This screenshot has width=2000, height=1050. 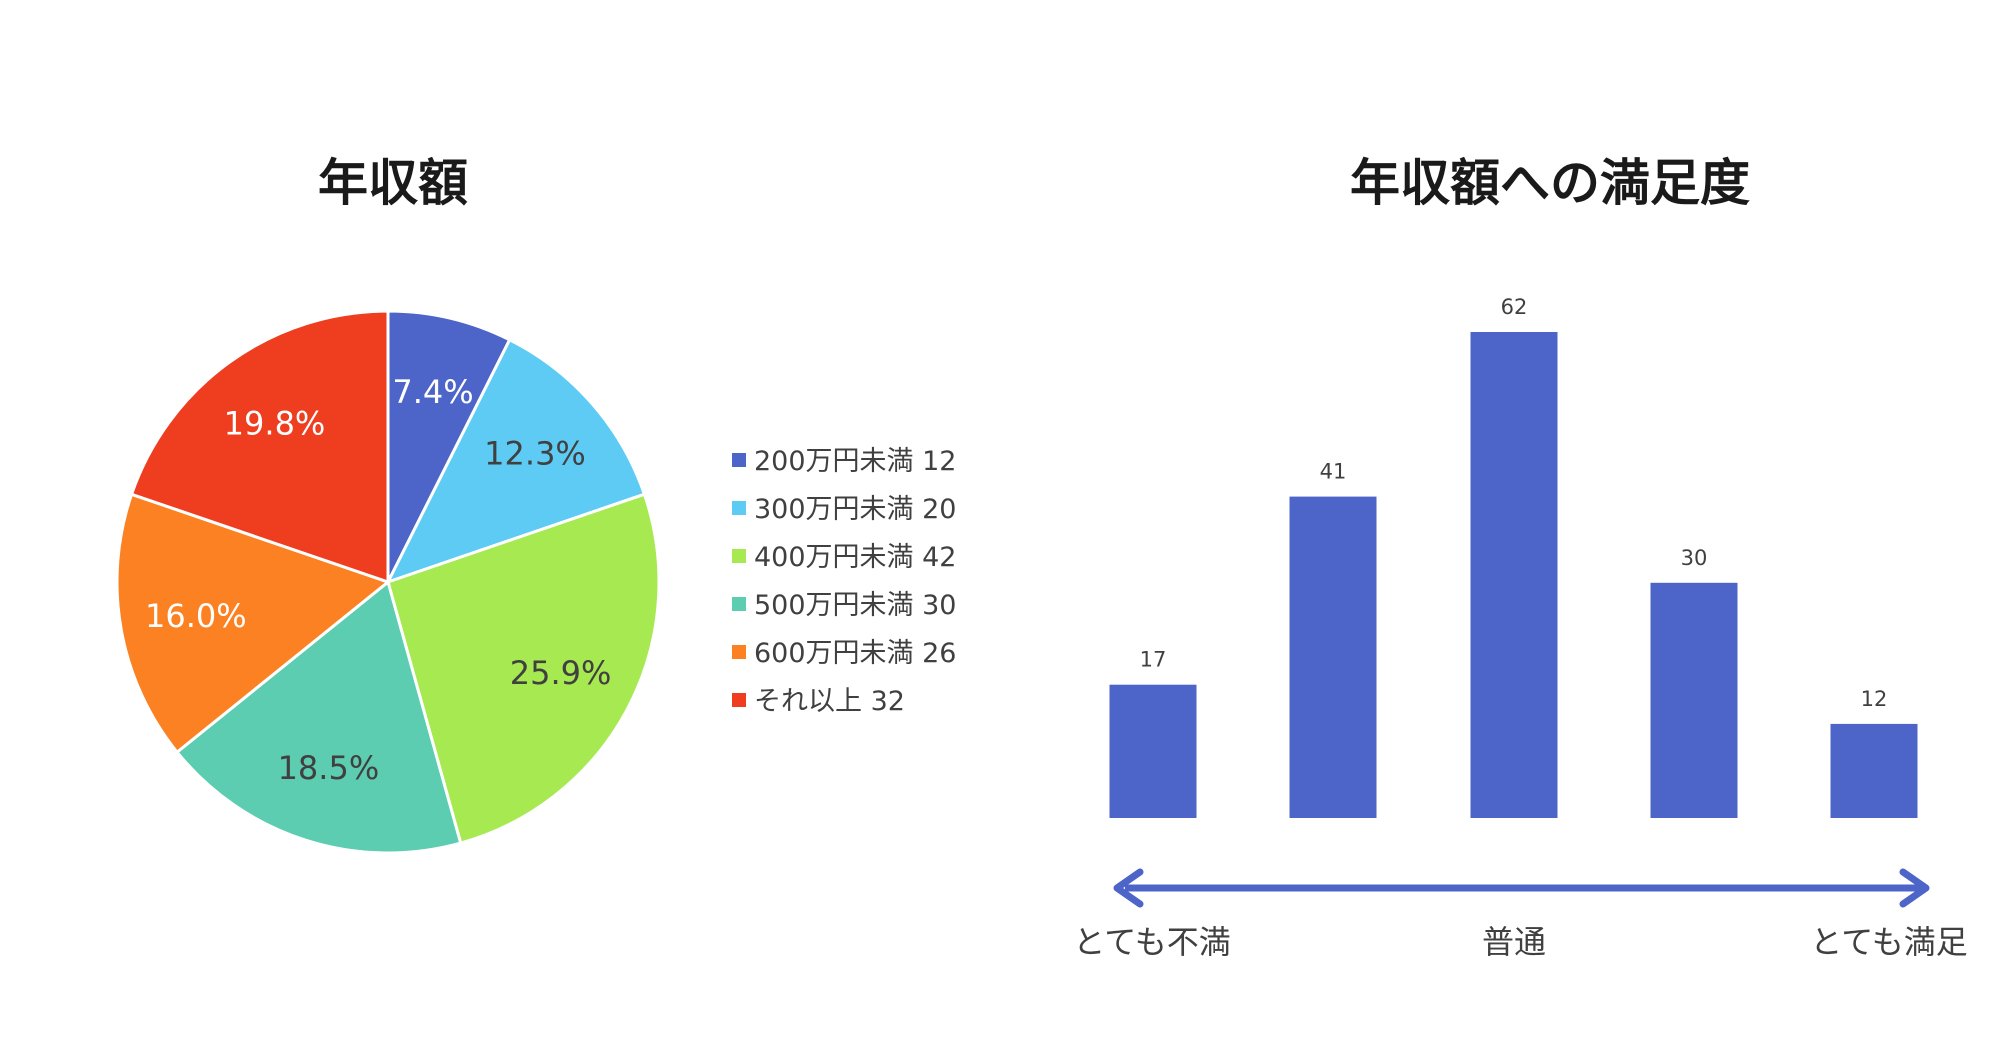 What do you see at coordinates (393, 183) in the screenshot?
I see `pie-chart-title: 年収額` at bounding box center [393, 183].